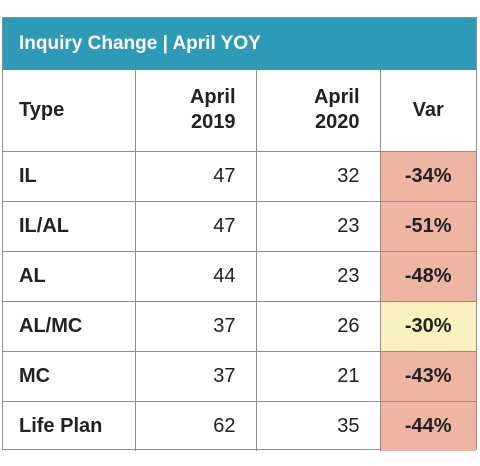 This screenshot has width=480, height=466. I want to click on table-row: AL/MC 37 26 -30%, so click(239, 326).